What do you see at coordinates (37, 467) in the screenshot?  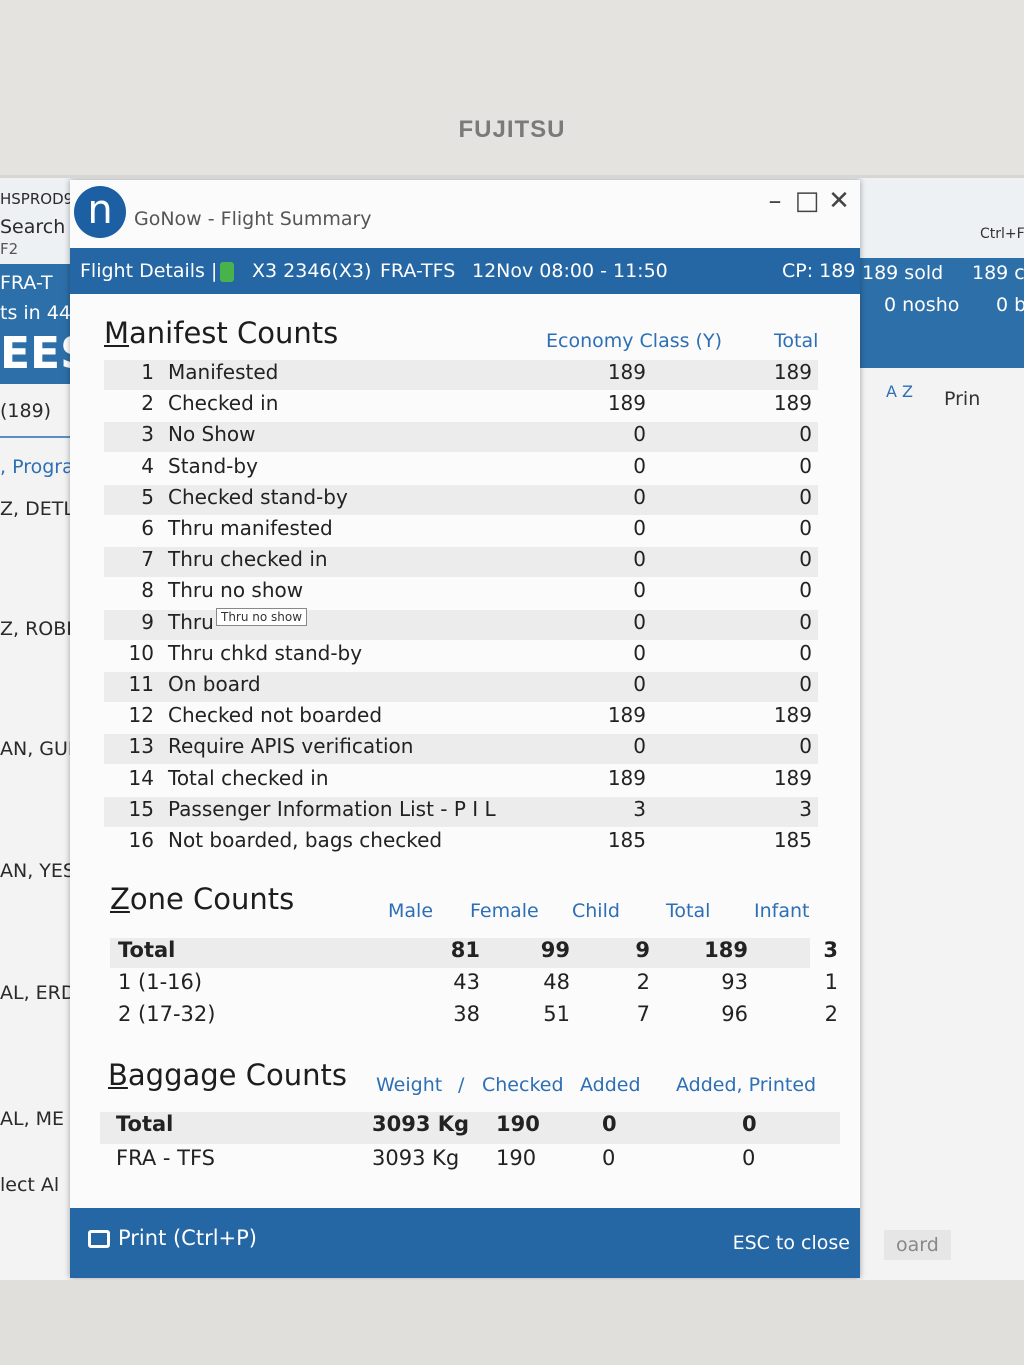 I see `program-link: , Progra` at bounding box center [37, 467].